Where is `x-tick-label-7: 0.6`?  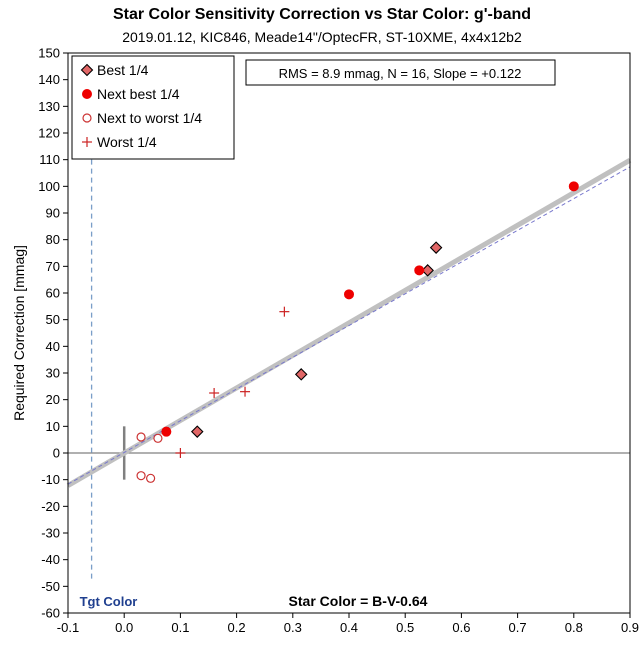
x-tick-label-7: 0.6 is located at coordinates (461, 627).